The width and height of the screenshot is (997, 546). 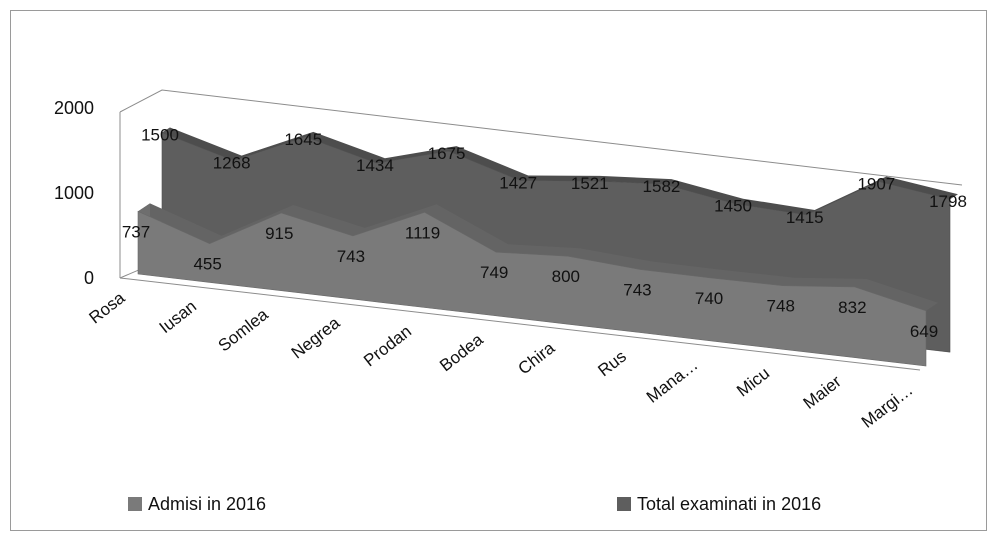 What do you see at coordinates (781, 306) in the screenshot?
I see `data-label-admisi: 748` at bounding box center [781, 306].